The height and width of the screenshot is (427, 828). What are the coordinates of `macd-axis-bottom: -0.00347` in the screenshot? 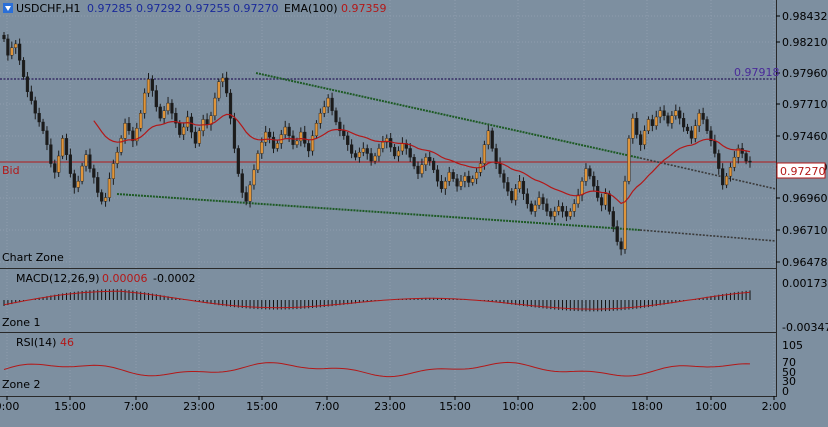 It's located at (805, 327).